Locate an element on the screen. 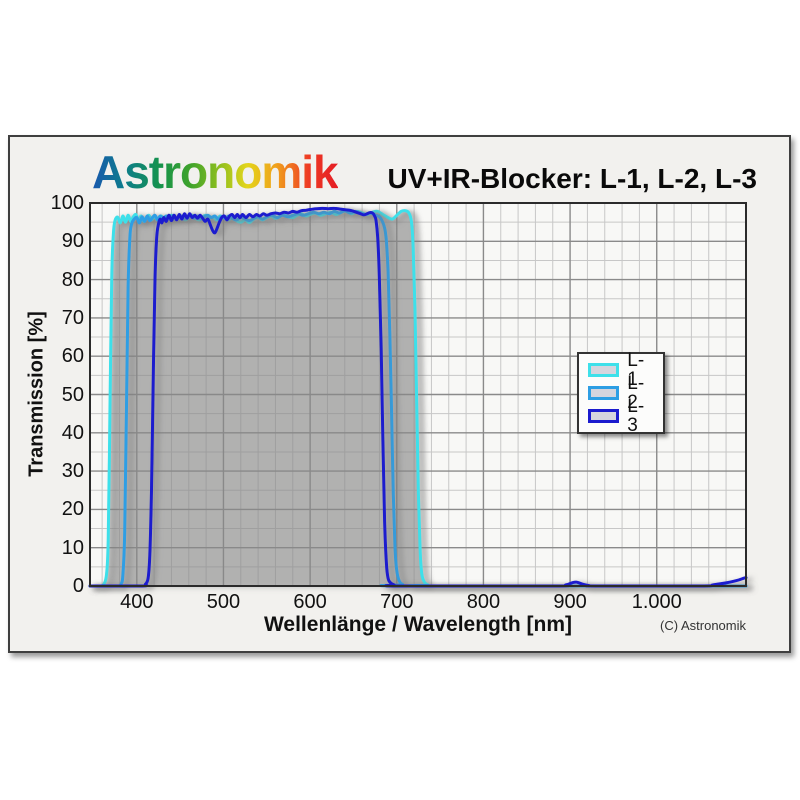 The height and width of the screenshot is (800, 800). legend-entry-l-2: L-2 is located at coordinates (621, 393).